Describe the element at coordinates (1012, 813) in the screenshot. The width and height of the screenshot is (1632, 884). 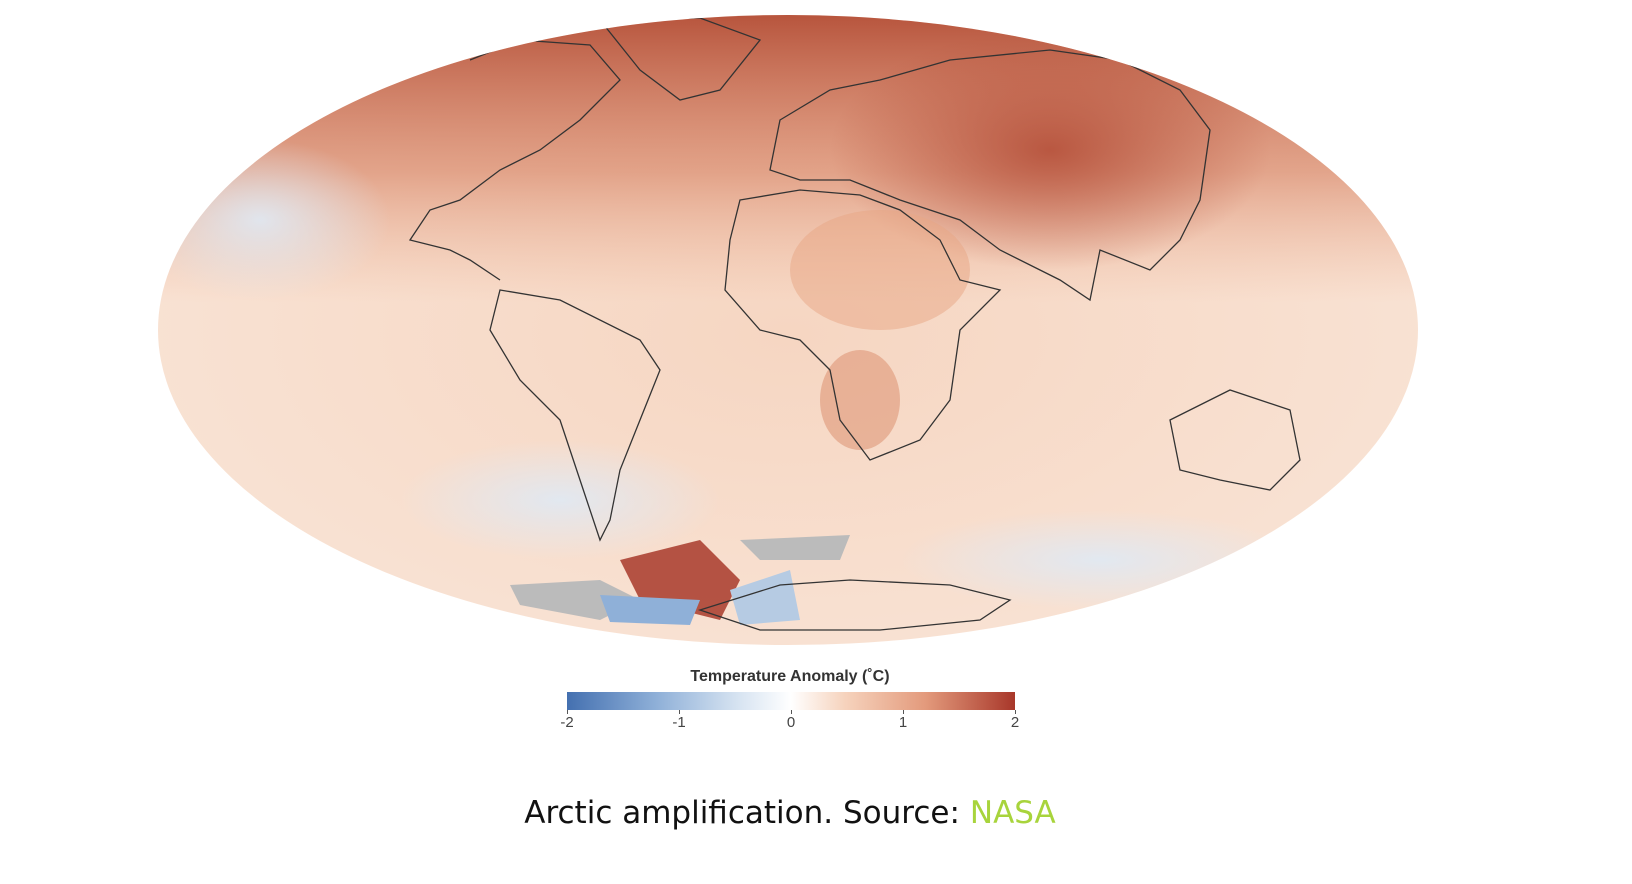
I see `source-link: NASA` at that location.